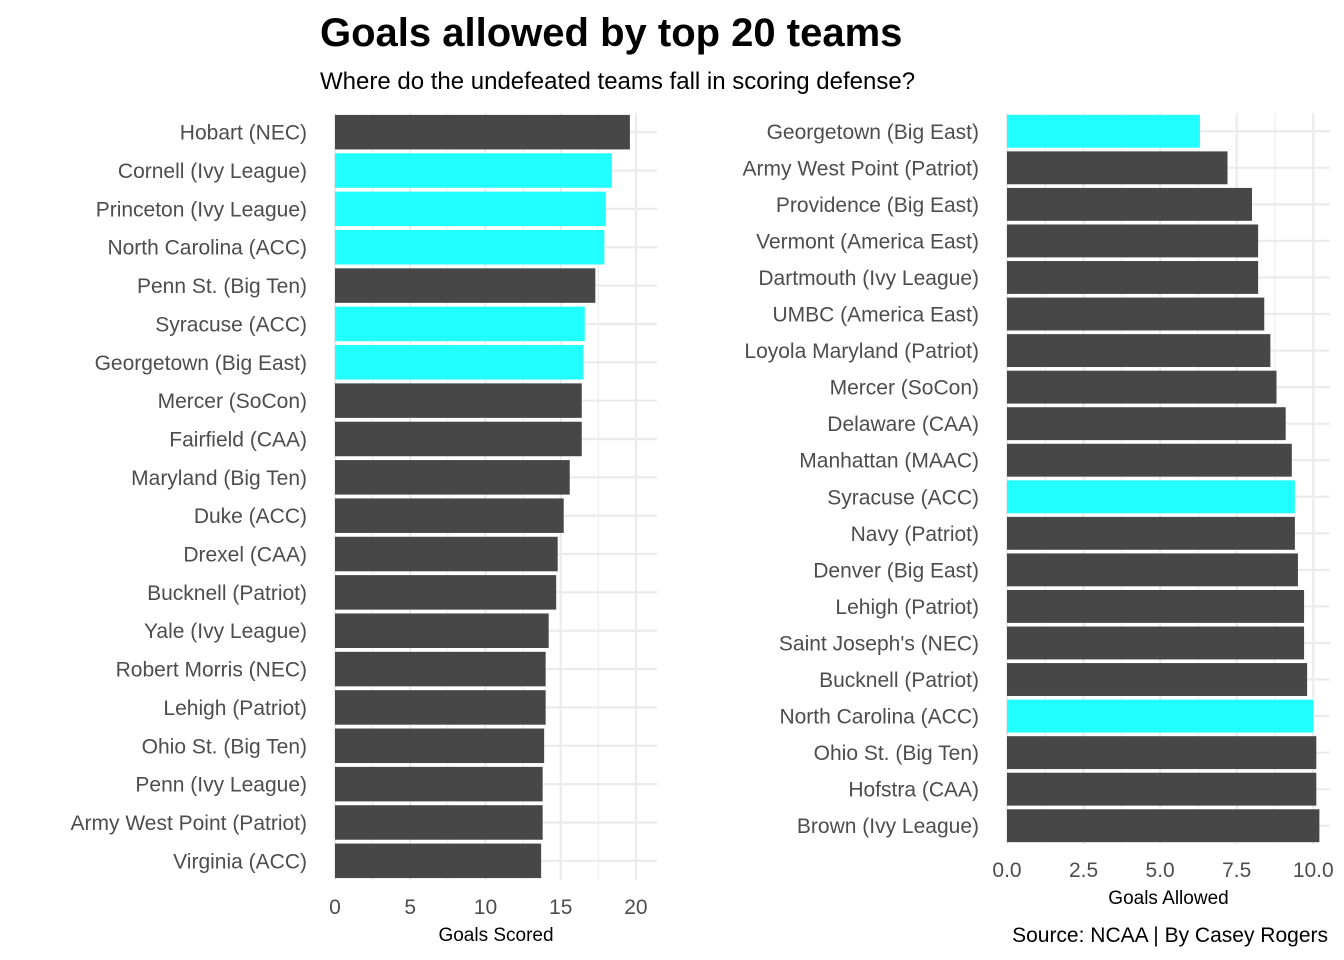 Image resolution: width=1344 pixels, height=960 pixels. Describe the element at coordinates (913, 790) in the screenshot. I see `category-label: Hofstra (CAA)` at that location.